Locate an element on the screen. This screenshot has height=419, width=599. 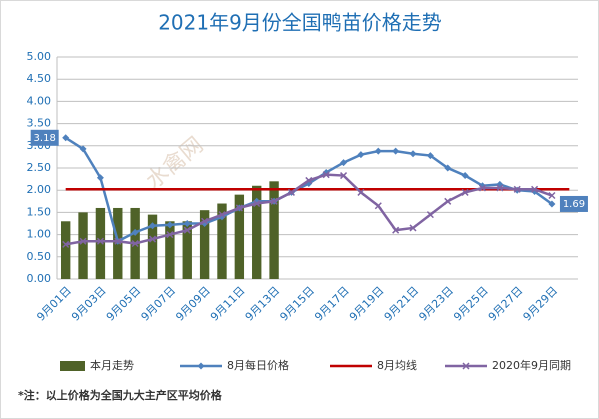
legend-swatch is located at coordinates (72, 366).